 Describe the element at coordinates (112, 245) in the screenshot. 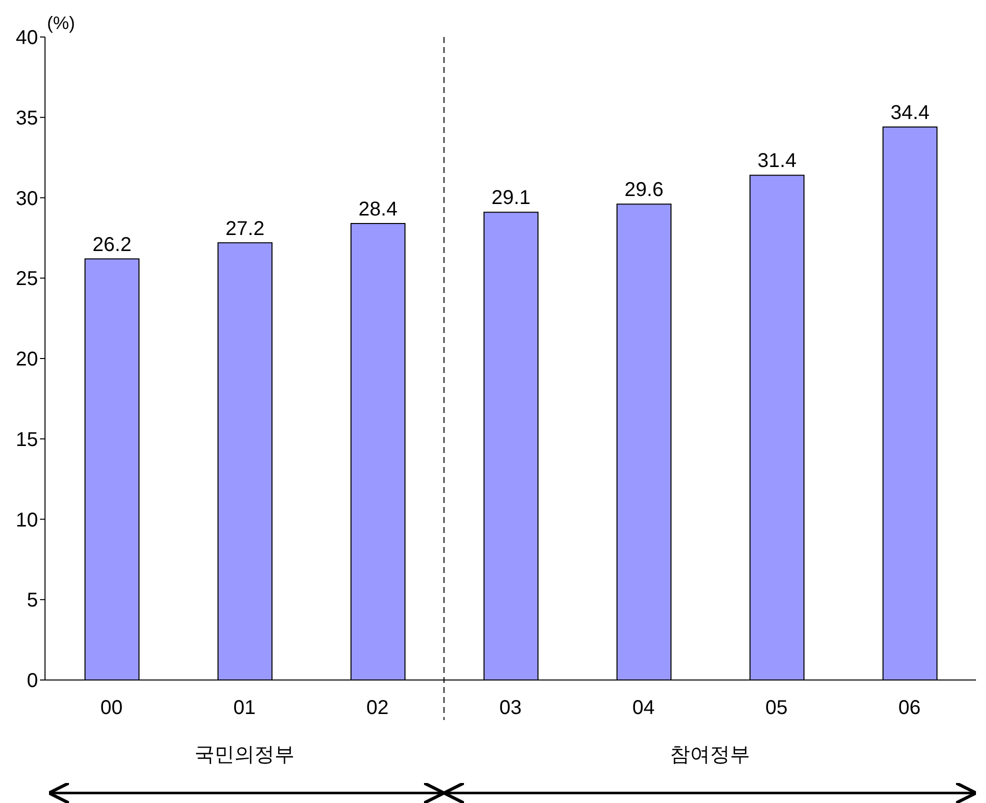

I see `data-label: 26.2` at that location.